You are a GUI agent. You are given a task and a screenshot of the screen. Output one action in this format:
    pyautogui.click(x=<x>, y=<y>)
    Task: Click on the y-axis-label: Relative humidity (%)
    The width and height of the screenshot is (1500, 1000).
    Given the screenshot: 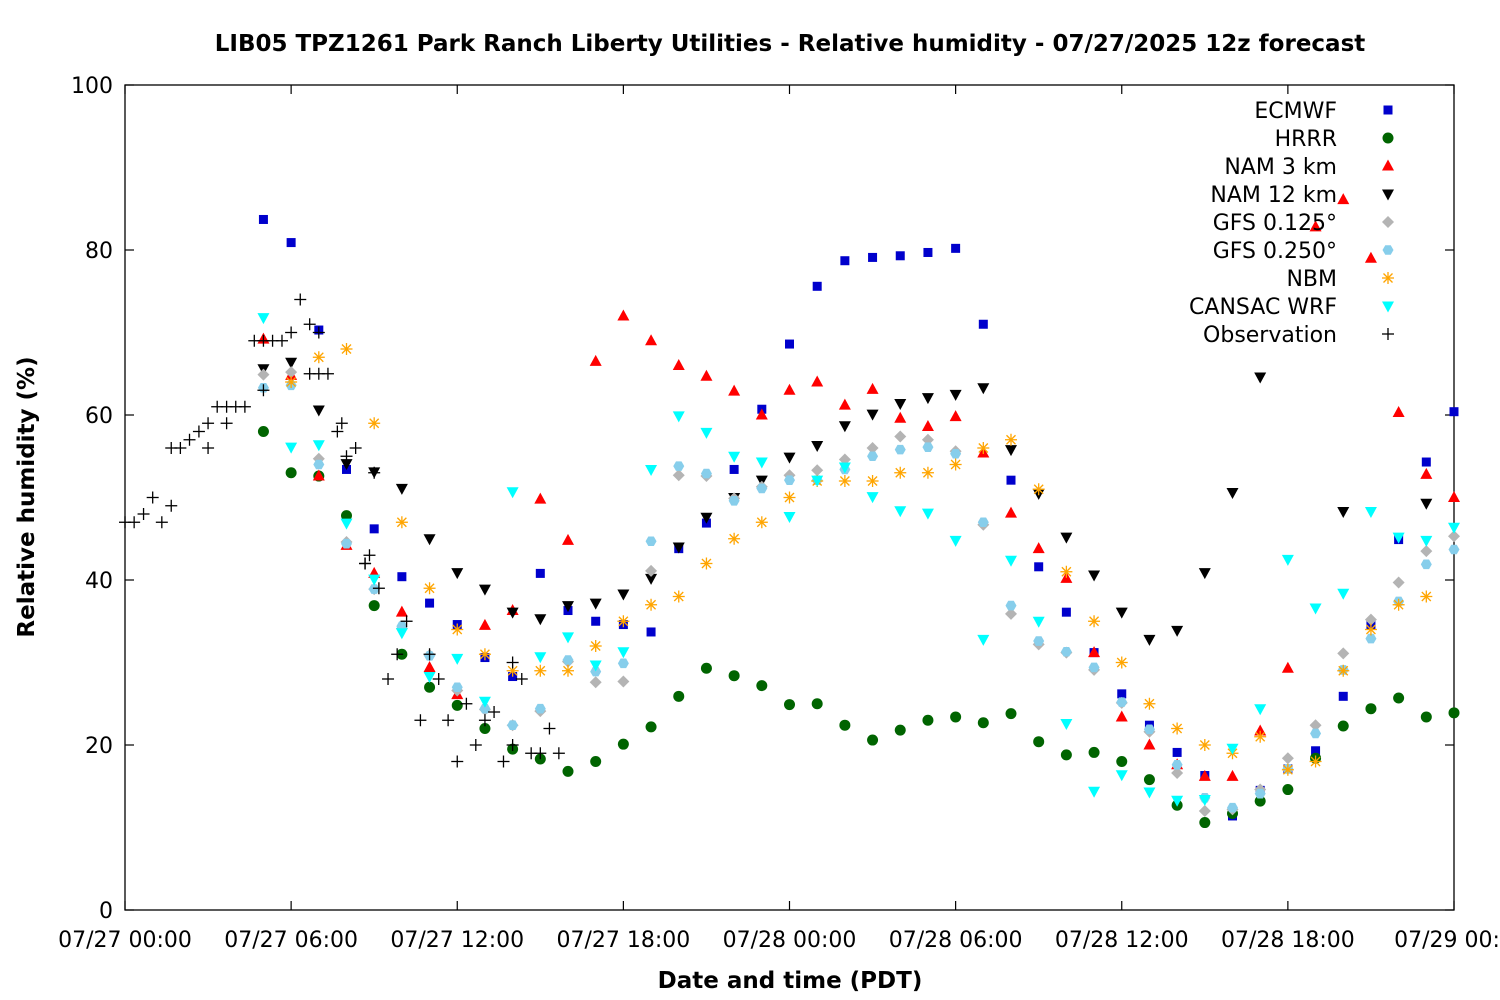 What is the action you would take?
    pyautogui.click(x=27, y=496)
    